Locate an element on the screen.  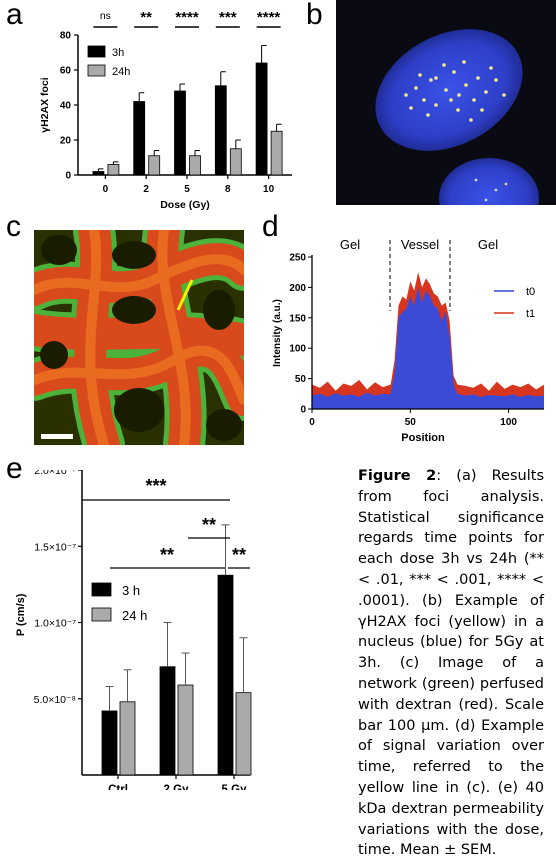
e-sig-label: *** is located at coordinates (155, 486).